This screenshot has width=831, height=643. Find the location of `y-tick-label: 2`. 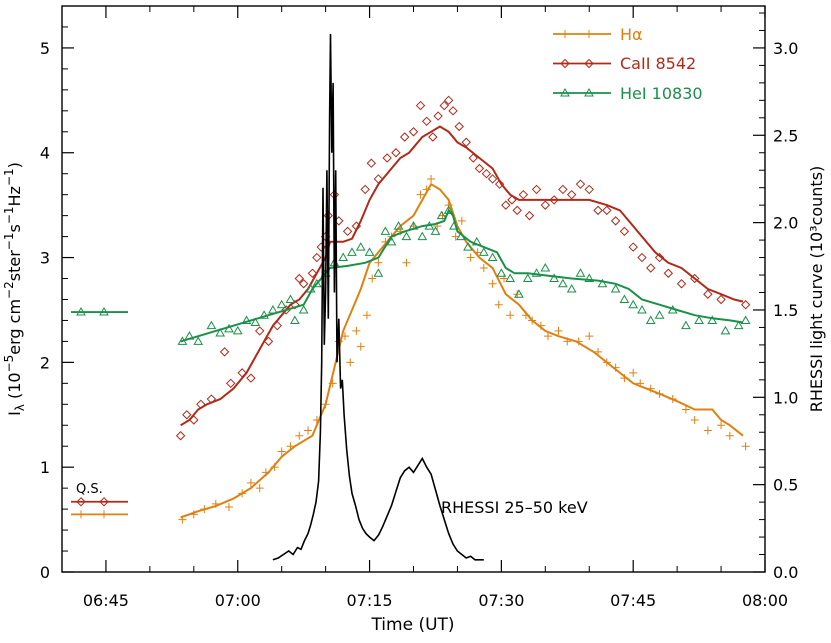

y-tick-label: 2 is located at coordinates (45, 362).